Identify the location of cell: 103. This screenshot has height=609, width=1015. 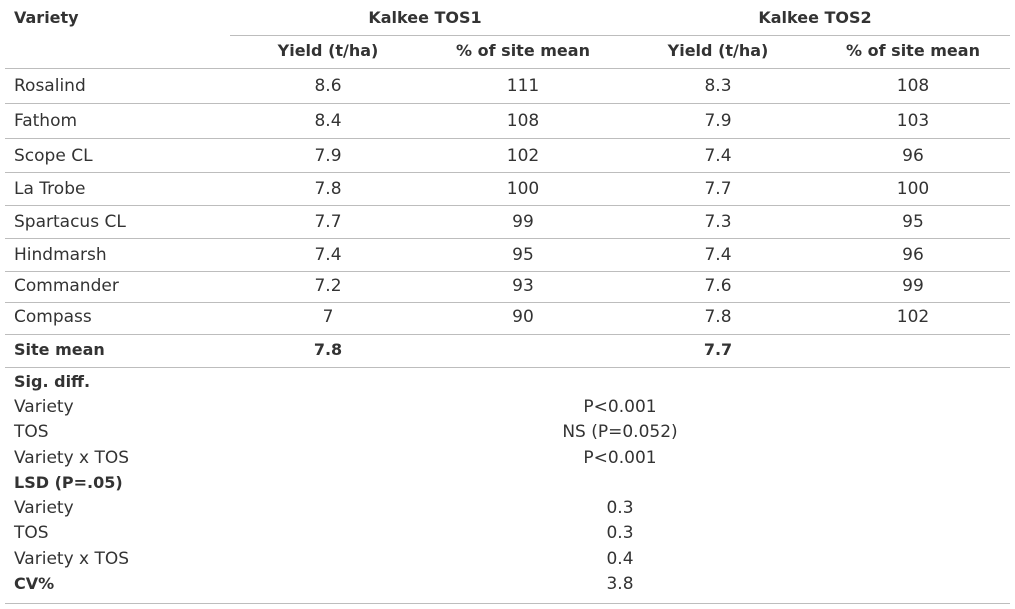
(913, 121).